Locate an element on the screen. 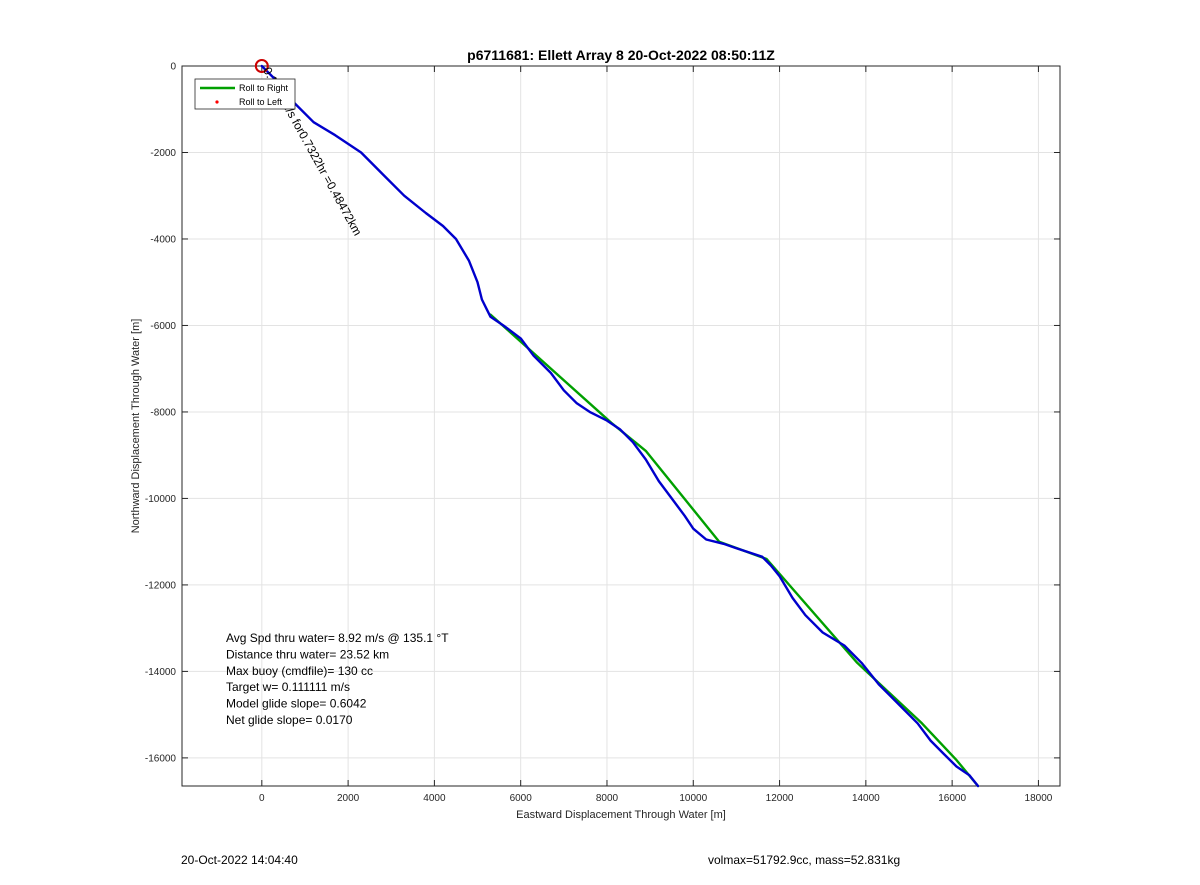 This screenshot has width=1200, height=885. x-tick-label: 8000 is located at coordinates (607, 798).